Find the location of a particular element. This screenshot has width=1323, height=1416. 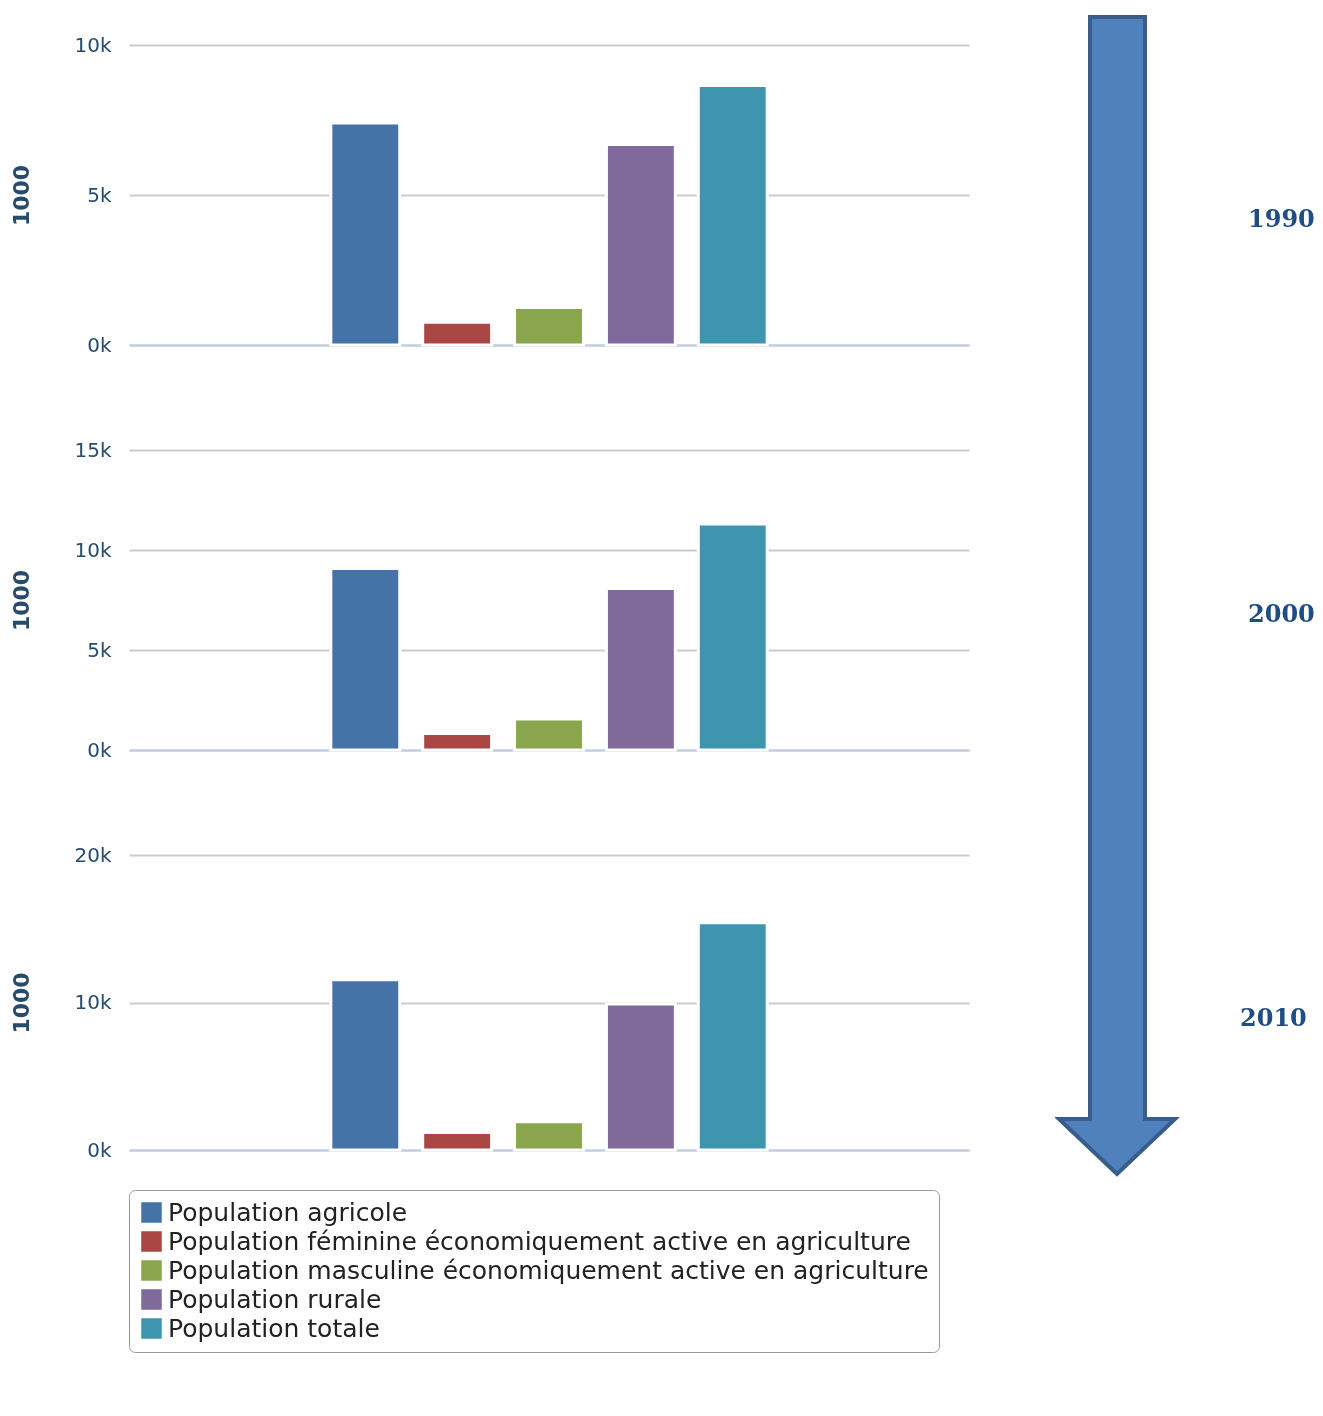

text: 2000 is located at coordinates (1281, 613).